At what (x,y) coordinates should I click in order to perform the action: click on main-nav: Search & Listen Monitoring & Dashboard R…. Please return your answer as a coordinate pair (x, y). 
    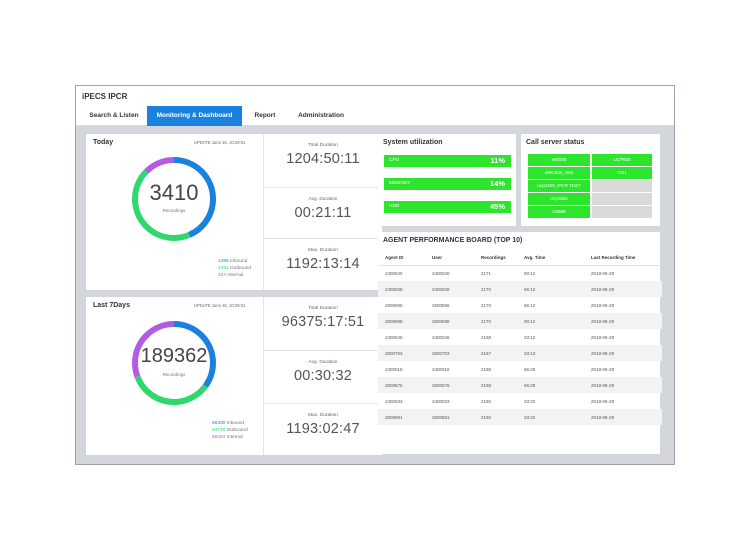
    Looking at the image, I should click on (375, 116).